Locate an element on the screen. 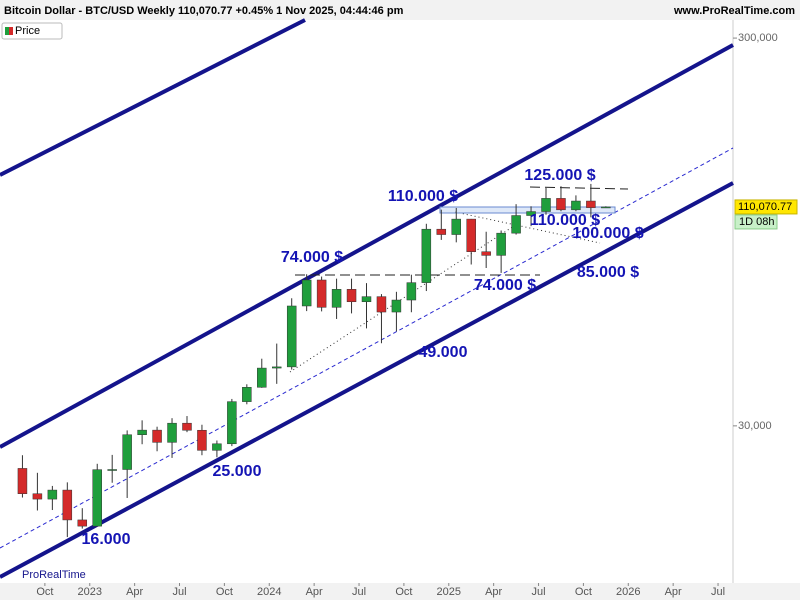 The height and width of the screenshot is (600, 800). last-price-label: 110,070.77 is located at coordinates (765, 207).